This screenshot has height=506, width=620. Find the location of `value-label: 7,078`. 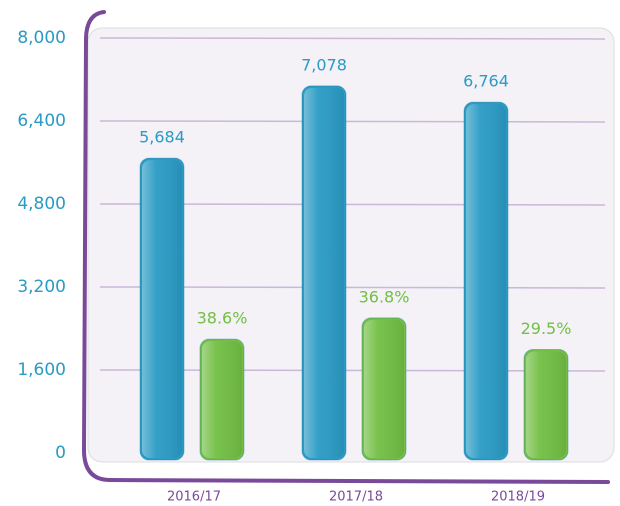

value-label: 7,078 is located at coordinates (324, 64).